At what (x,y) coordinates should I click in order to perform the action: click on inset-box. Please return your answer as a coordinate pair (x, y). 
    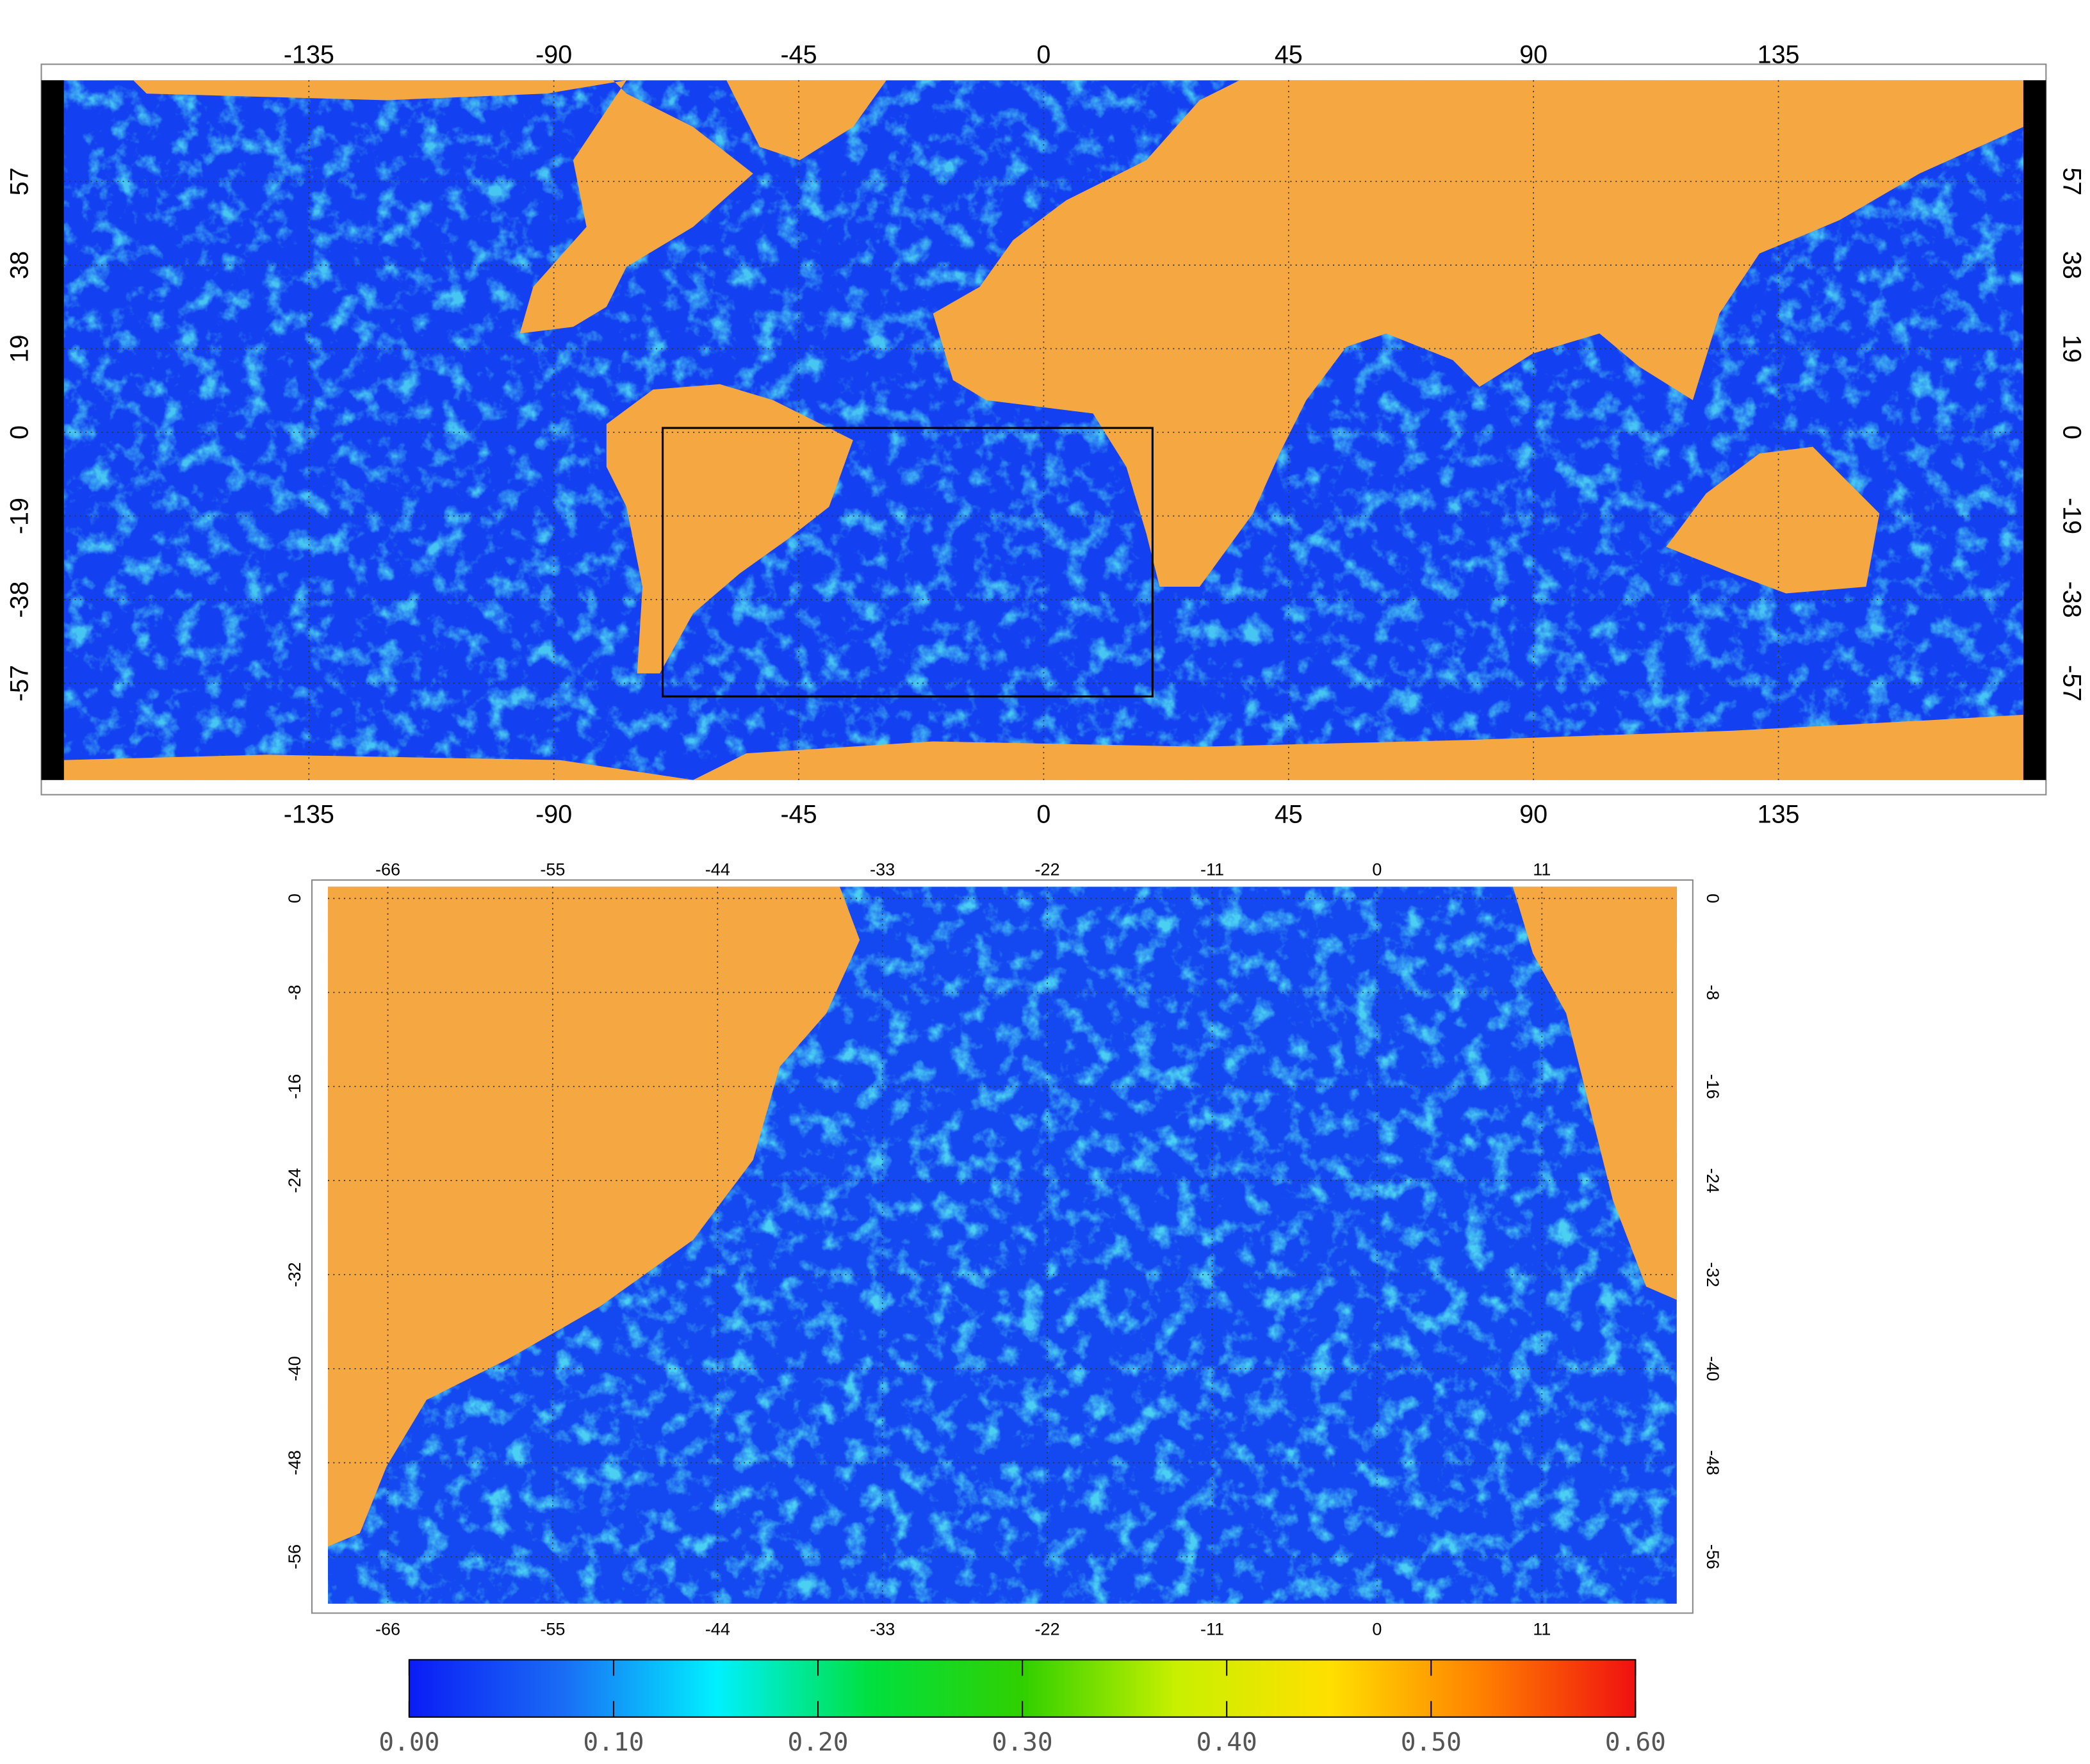
    Looking at the image, I should click on (908, 562).